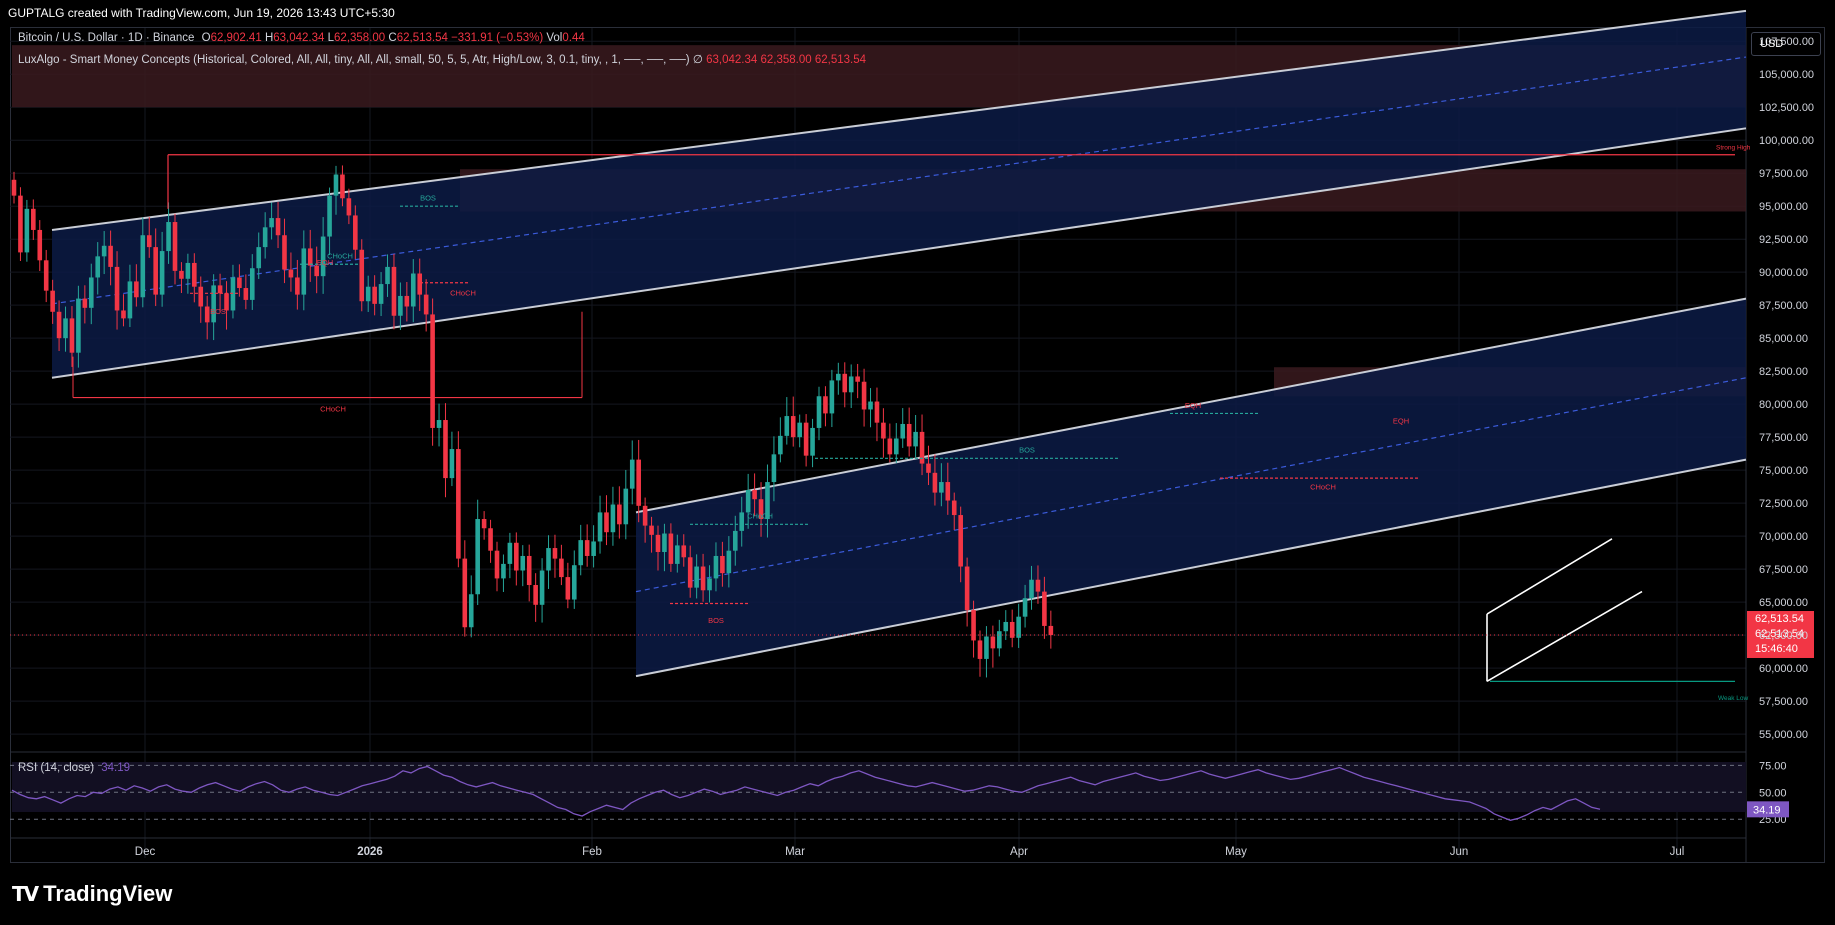 The height and width of the screenshot is (925, 1835). What do you see at coordinates (1549, 576) in the screenshot?
I see `wedge-upper` at bounding box center [1549, 576].